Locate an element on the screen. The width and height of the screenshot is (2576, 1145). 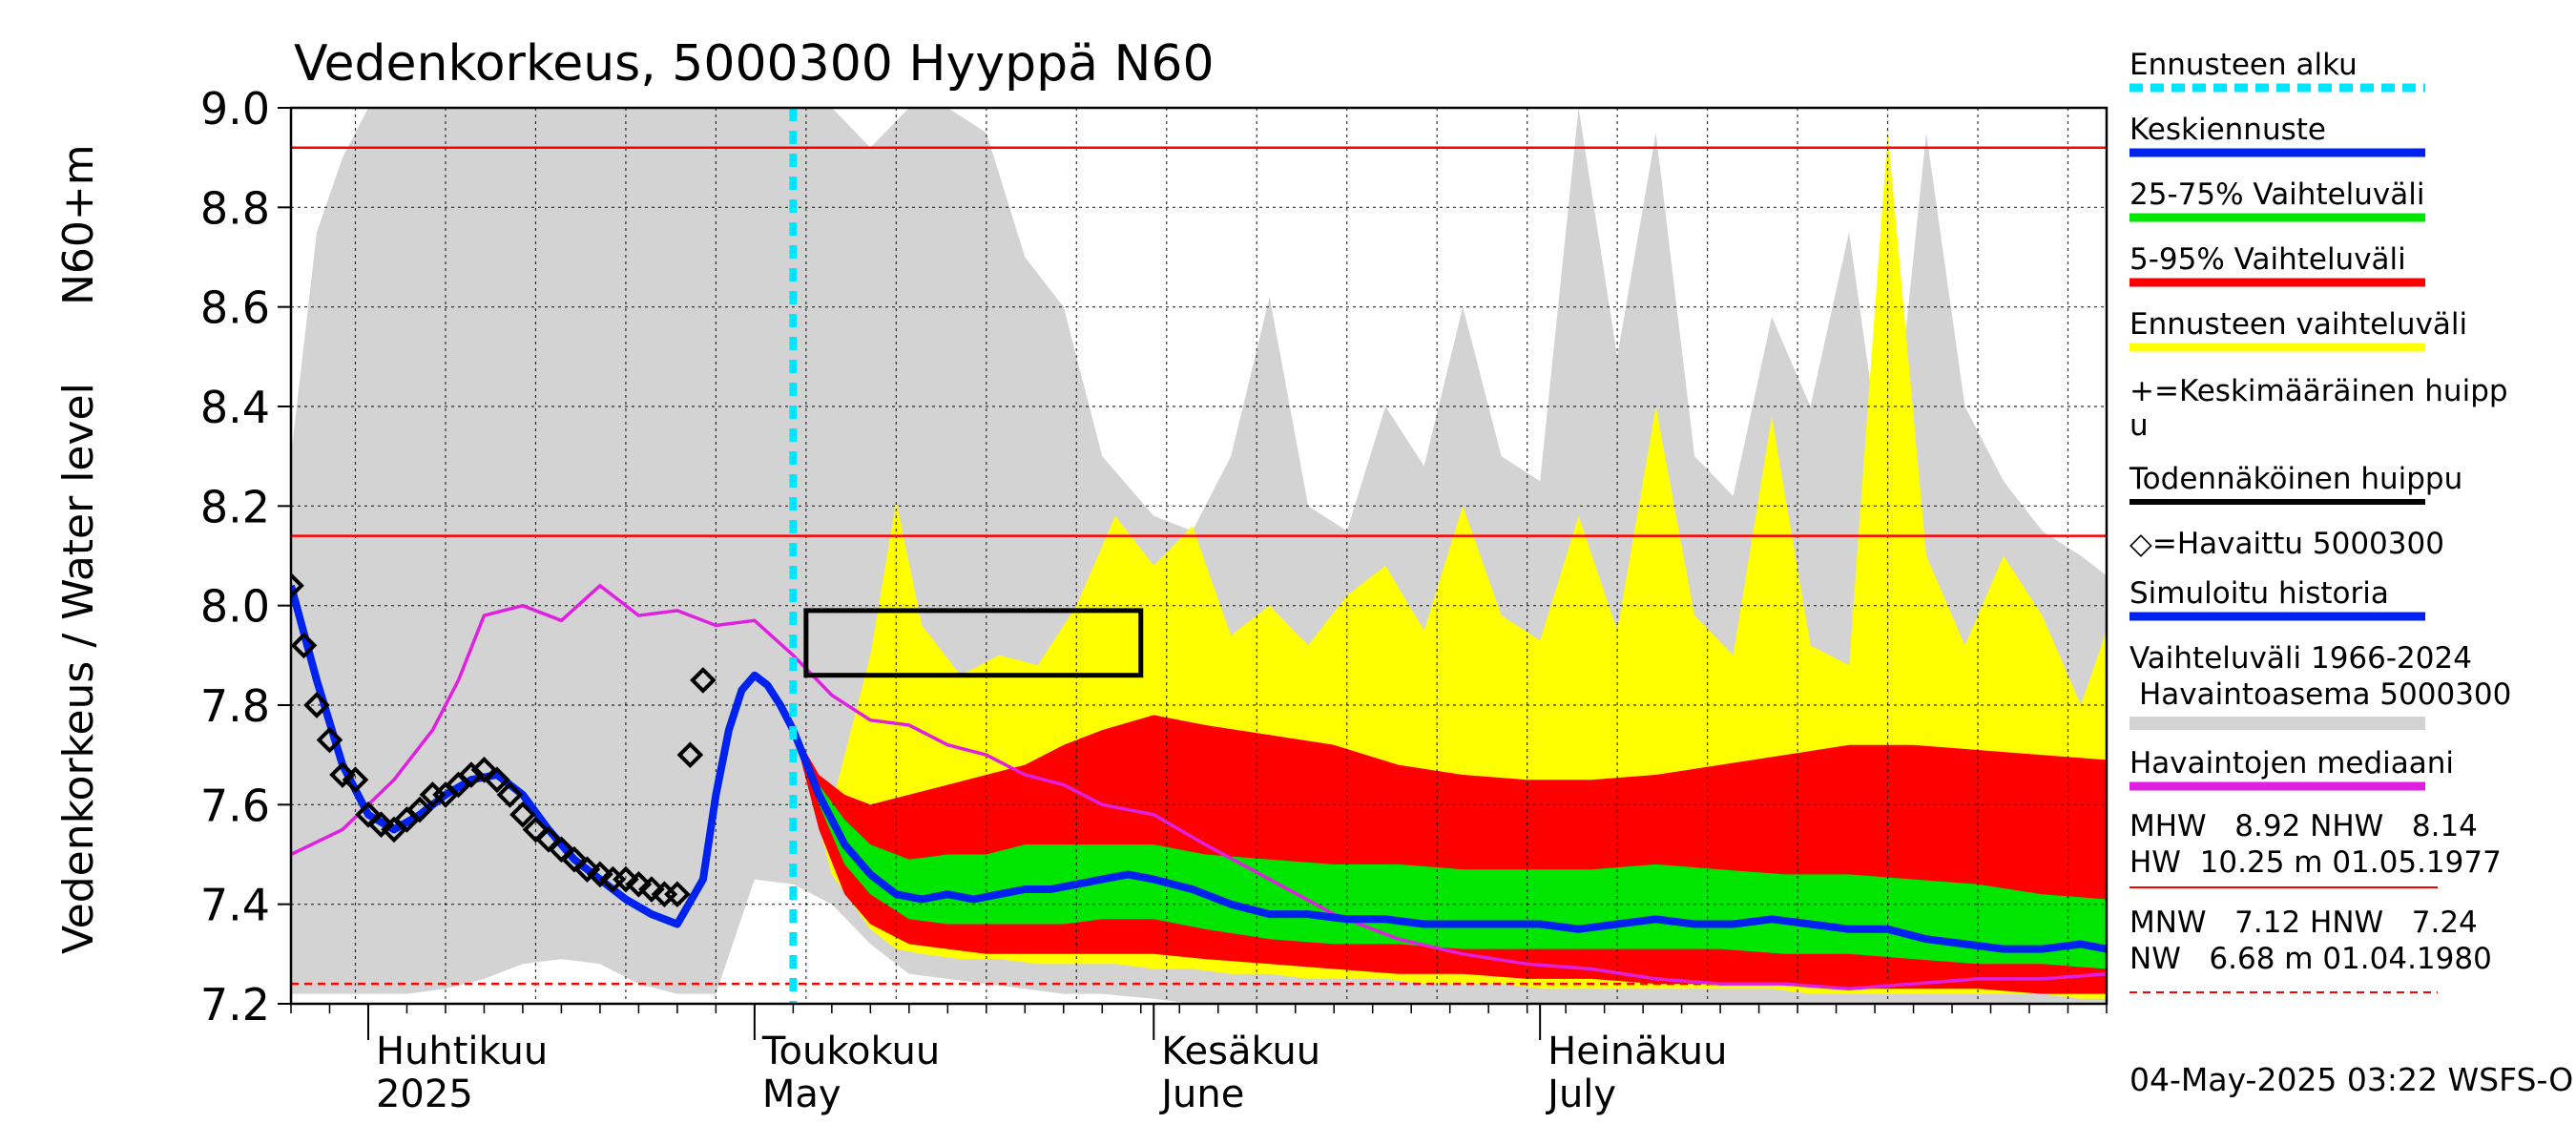
x-month-sublabel: July is located at coordinates (1580, 1094).